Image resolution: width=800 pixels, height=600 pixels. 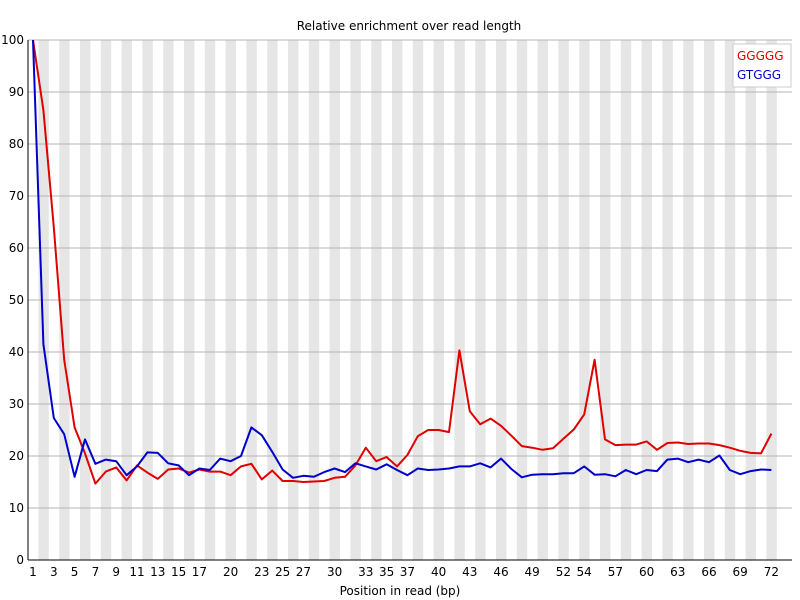 What do you see at coordinates (615, 572) in the screenshot?
I see `x-tick-label: 57` at bounding box center [615, 572].